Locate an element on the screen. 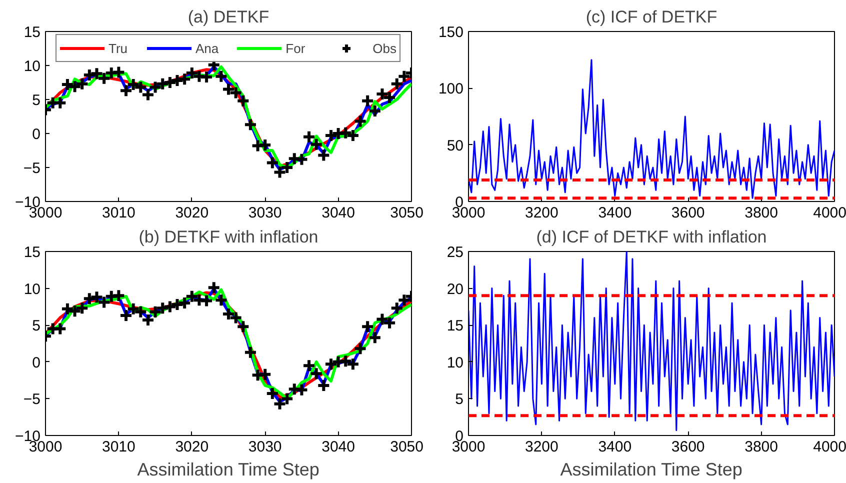 Image resolution: width=846 pixels, height=483 pixels. y-tick-label: 150 is located at coordinates (451, 32).